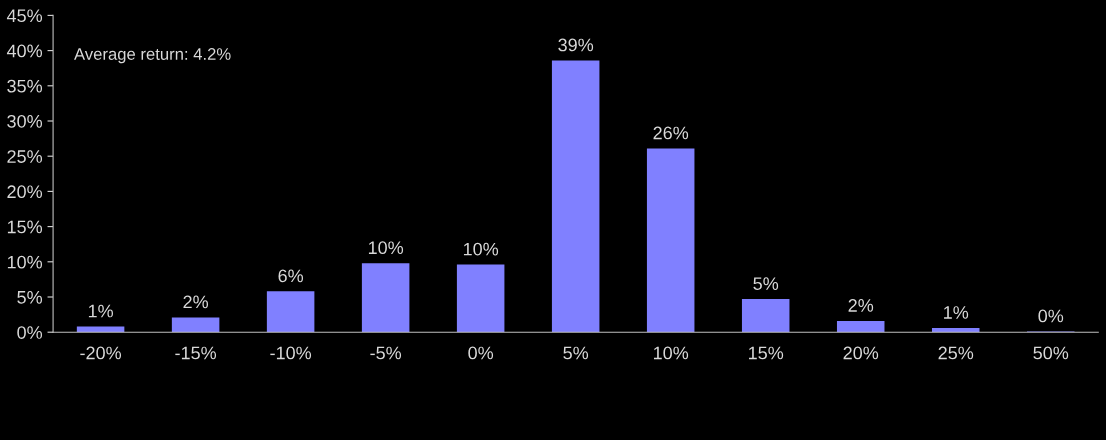 This screenshot has width=1106, height=440. What do you see at coordinates (956, 353) in the screenshot?
I see `x-tick-label: 25%` at bounding box center [956, 353].